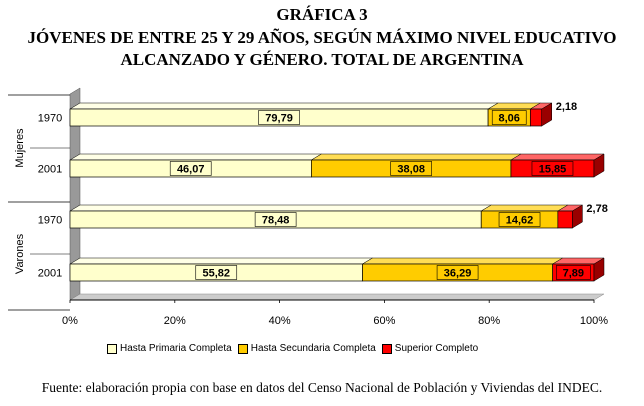  I want to click on data-label: 36,29, so click(458, 274).